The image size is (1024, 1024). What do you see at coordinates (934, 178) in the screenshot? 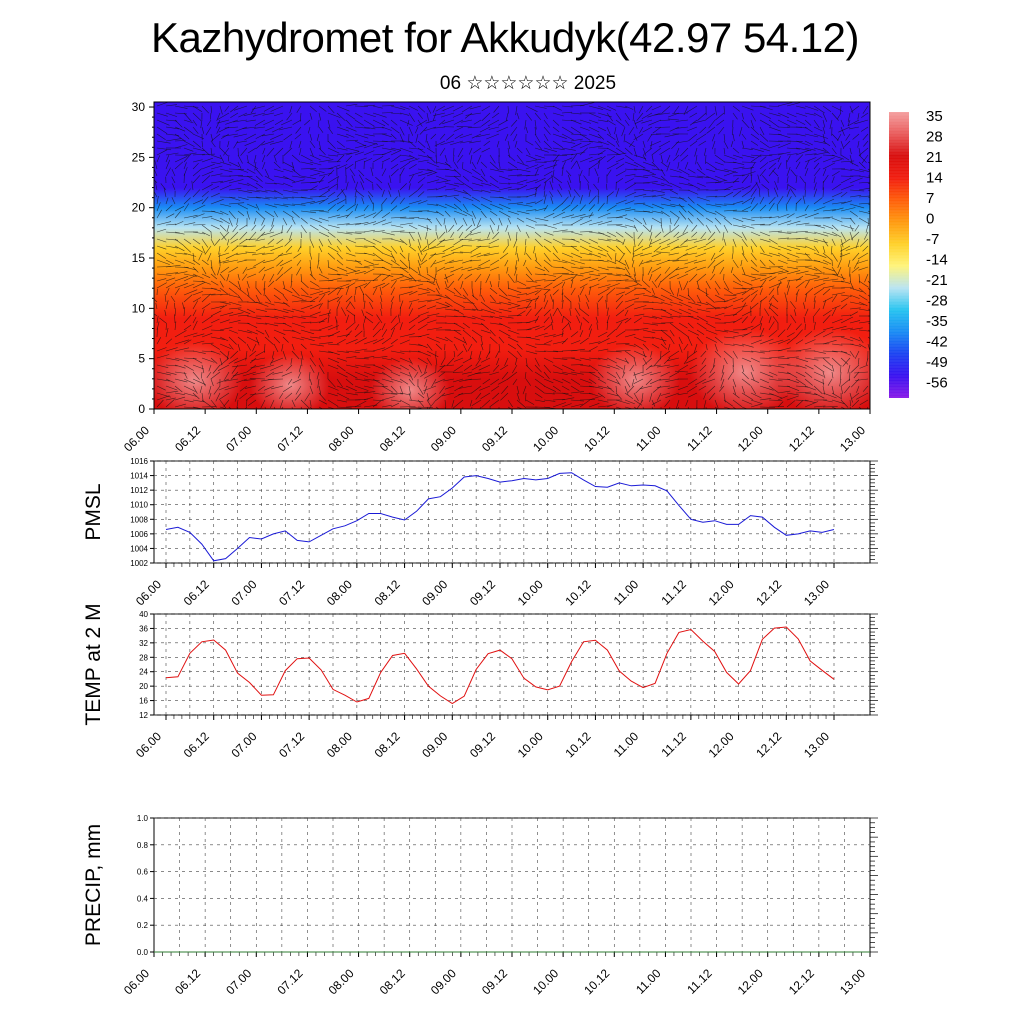
I see `colorbar-label: 14` at bounding box center [934, 178].